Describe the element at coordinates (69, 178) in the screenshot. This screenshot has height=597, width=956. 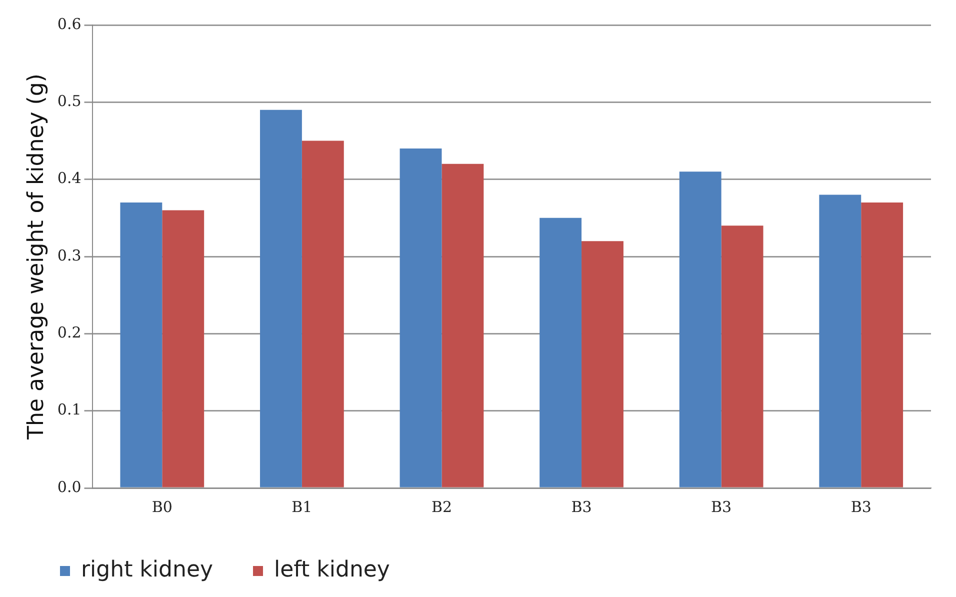
I see `y-tick-label: 0.4` at that location.